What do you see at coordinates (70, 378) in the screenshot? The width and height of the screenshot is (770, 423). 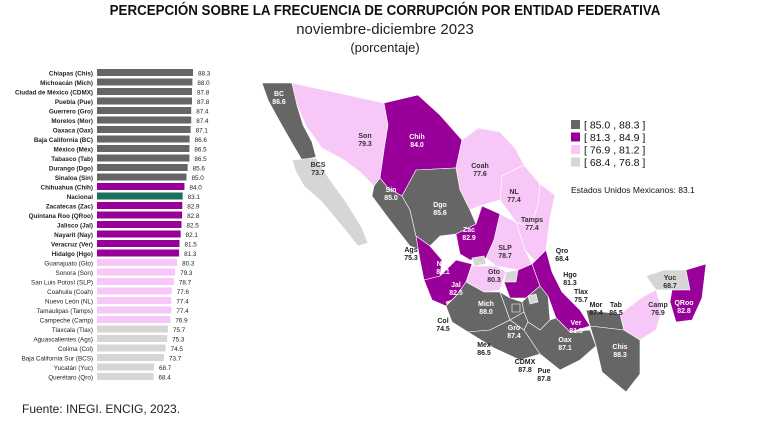 I see `bar-category-label: Querétaro (Qro)` at bounding box center [70, 378].